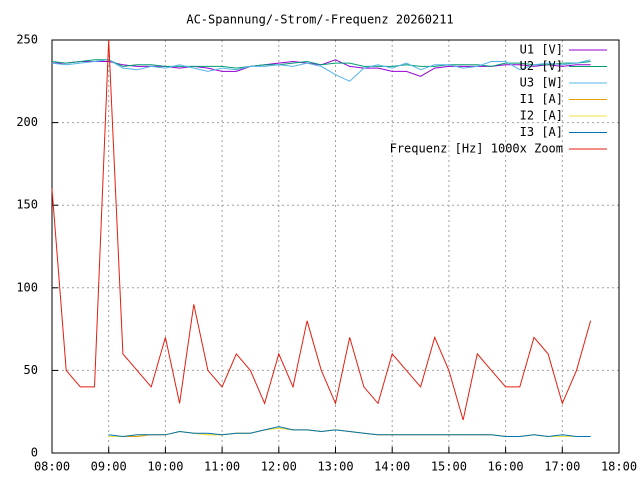 The height and width of the screenshot is (480, 640). I want to click on x-tick-label: 09:00, so click(109, 467).